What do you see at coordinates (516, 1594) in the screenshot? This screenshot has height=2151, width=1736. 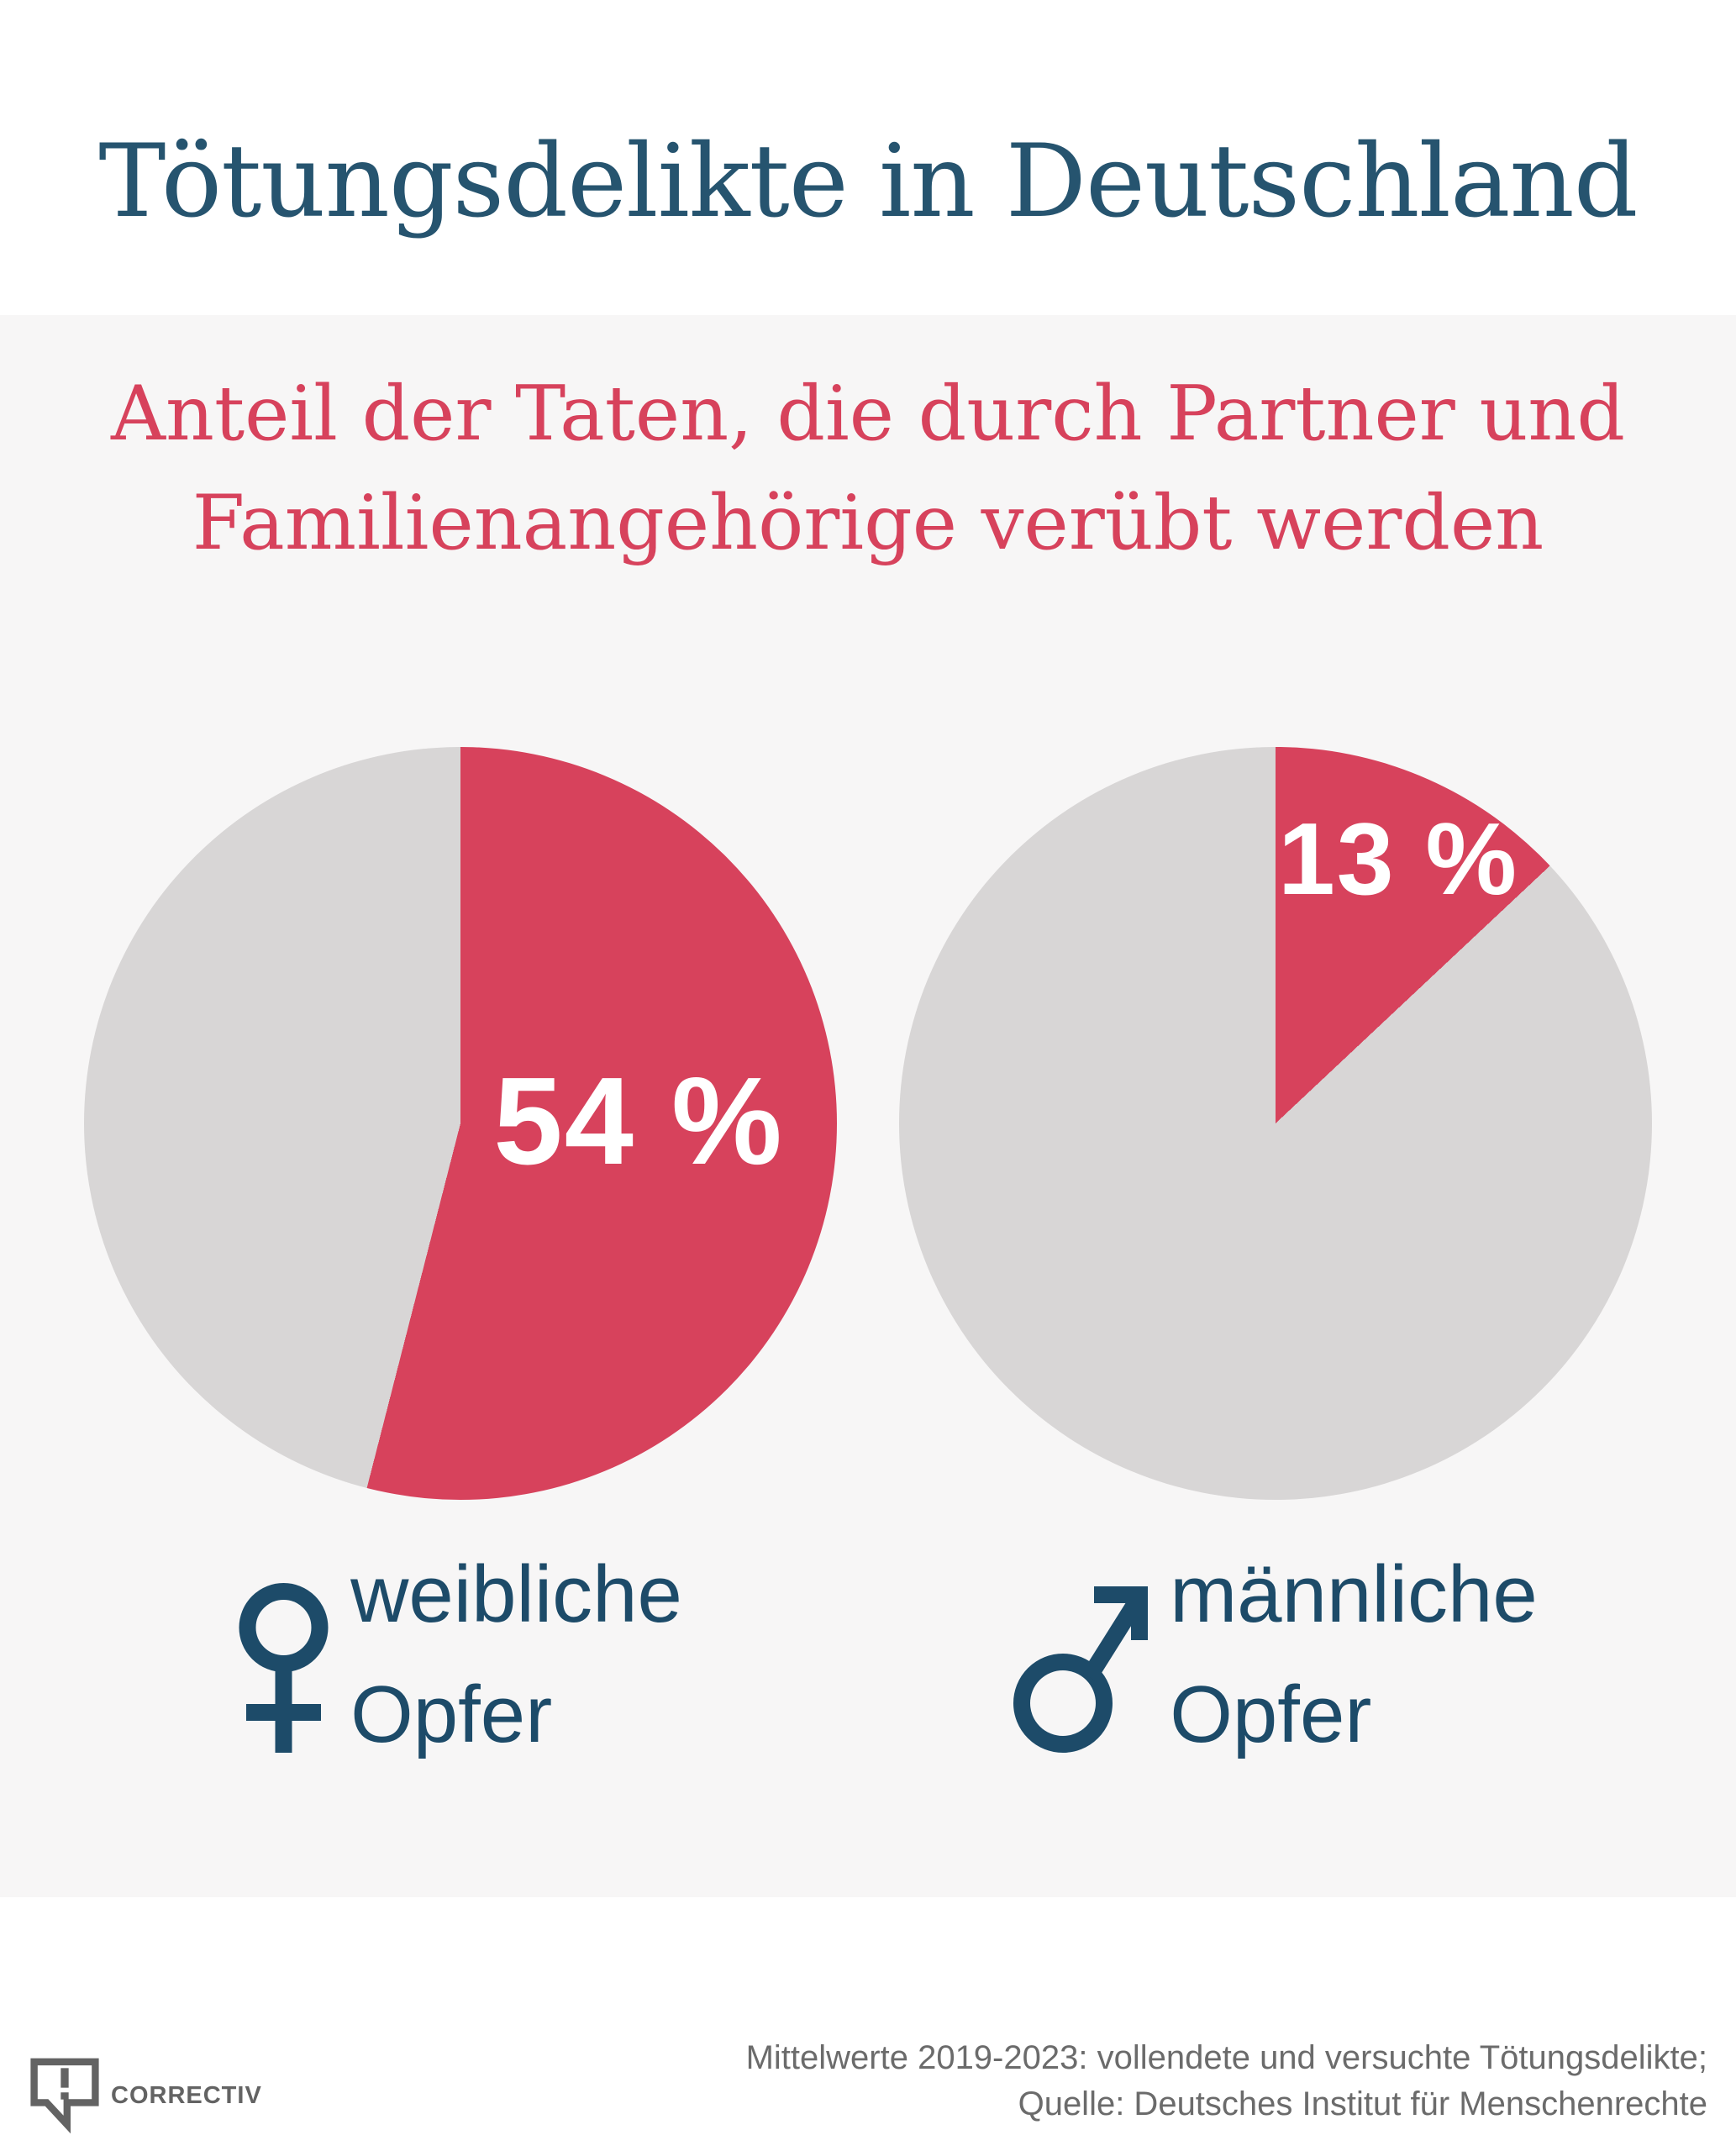 I see `legend-label-female-line1: weibliche` at bounding box center [516, 1594].